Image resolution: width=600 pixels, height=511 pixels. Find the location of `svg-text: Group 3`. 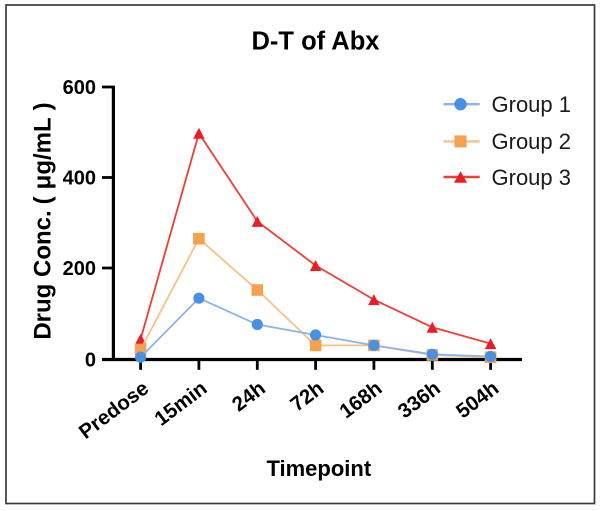

svg-text: Group 3 is located at coordinates (532, 177).